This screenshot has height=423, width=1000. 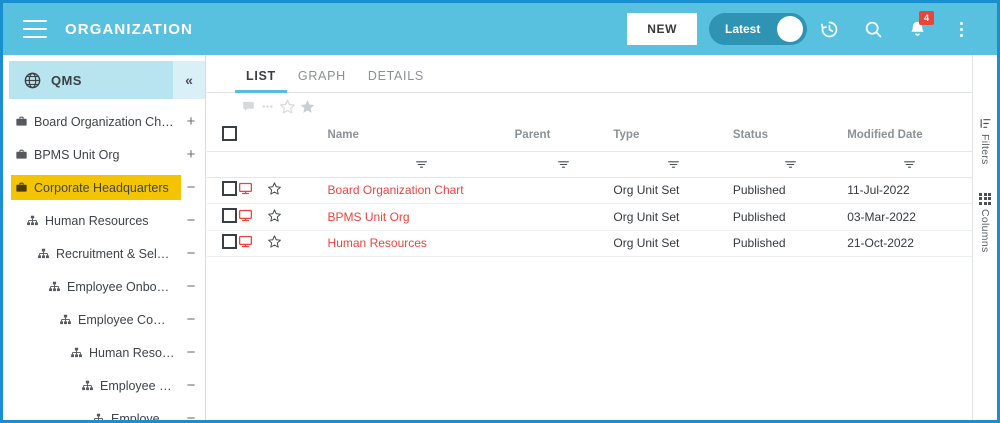 What do you see at coordinates (985, 141) in the screenshot?
I see `rail-filters: Filters` at bounding box center [985, 141].